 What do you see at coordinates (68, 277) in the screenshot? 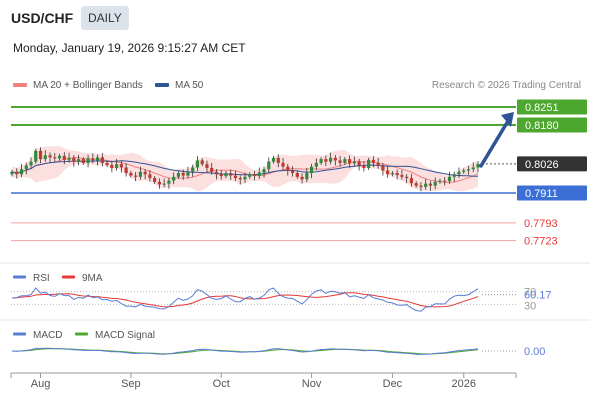
I see `rsi-ma-legend-swatch` at bounding box center [68, 277].